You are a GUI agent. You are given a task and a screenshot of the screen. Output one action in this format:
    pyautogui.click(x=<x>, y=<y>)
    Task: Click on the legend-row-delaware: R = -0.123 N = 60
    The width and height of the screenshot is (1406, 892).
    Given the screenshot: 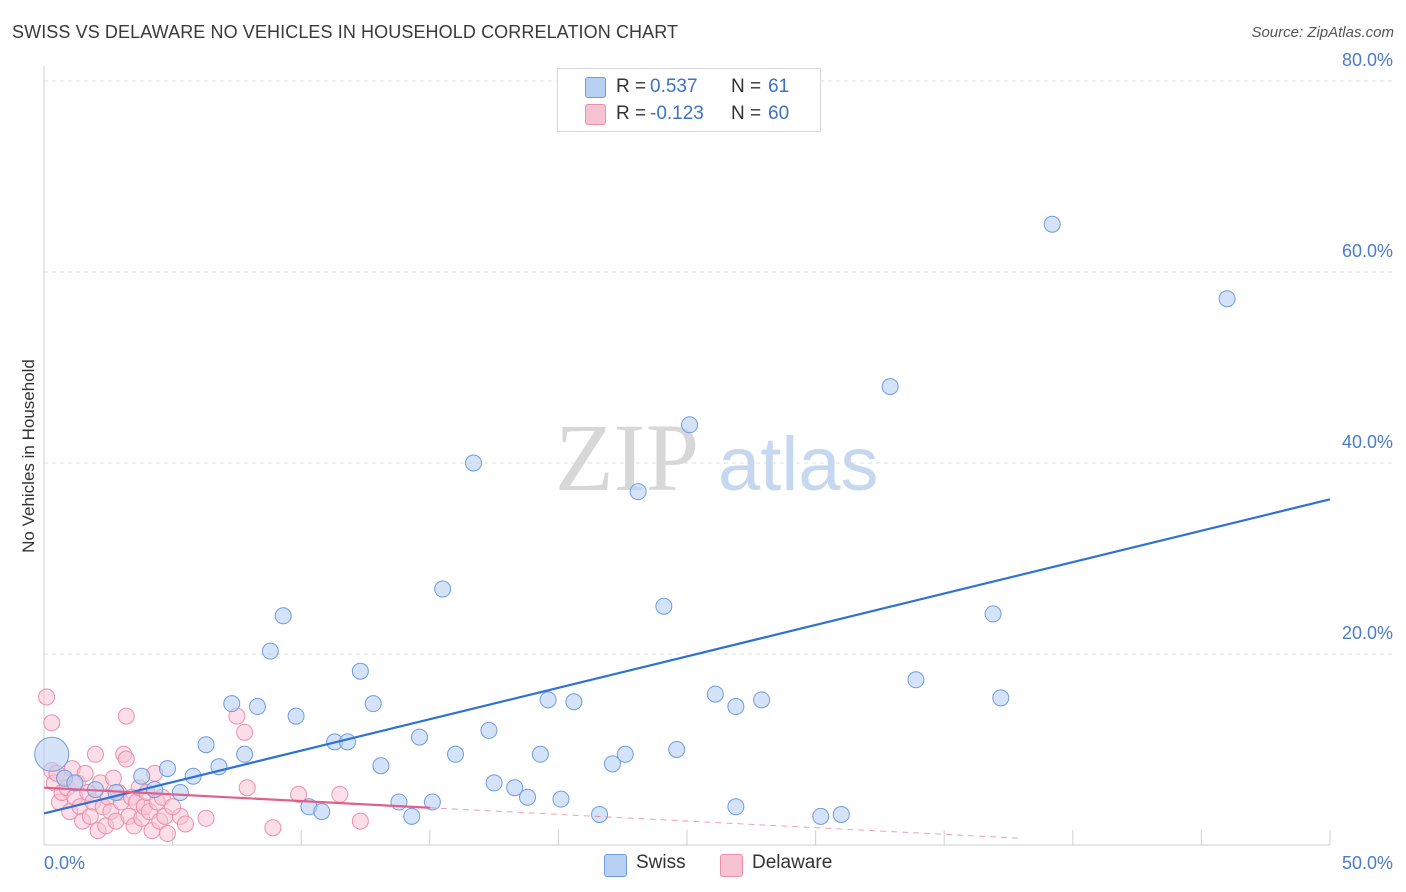 What is the action you would take?
    pyautogui.click(x=689, y=114)
    